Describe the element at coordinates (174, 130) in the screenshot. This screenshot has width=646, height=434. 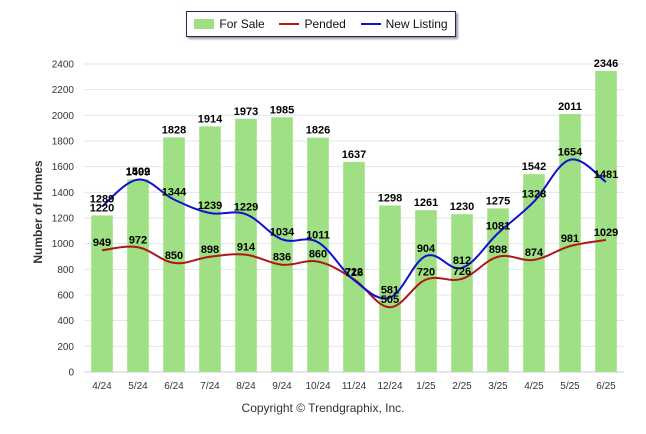
I see `data-label-for-sale: 1828` at that location.